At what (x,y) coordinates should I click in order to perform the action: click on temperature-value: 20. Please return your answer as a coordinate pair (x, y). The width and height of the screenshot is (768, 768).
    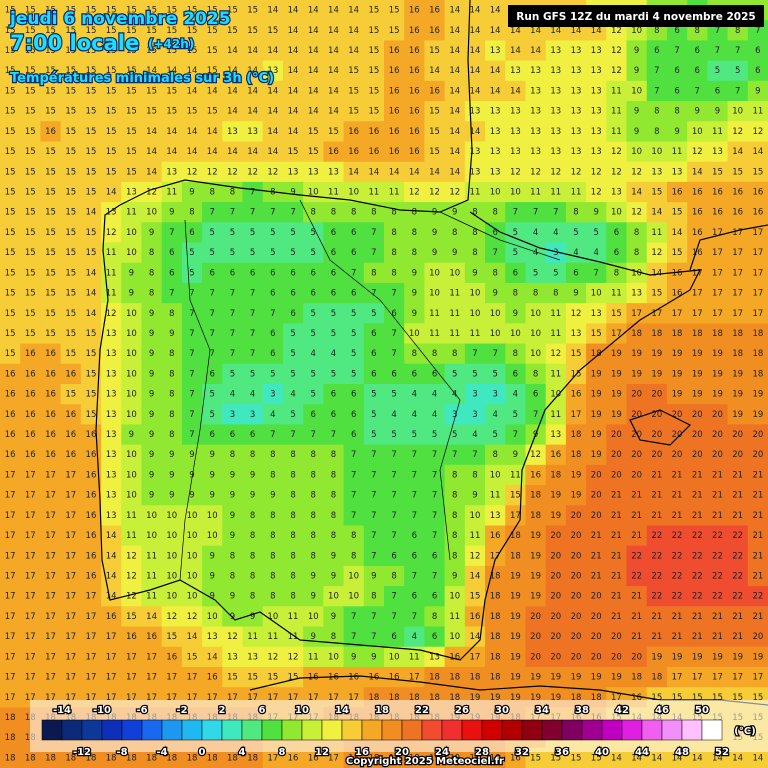
    Looking at the image, I should click on (697, 455).